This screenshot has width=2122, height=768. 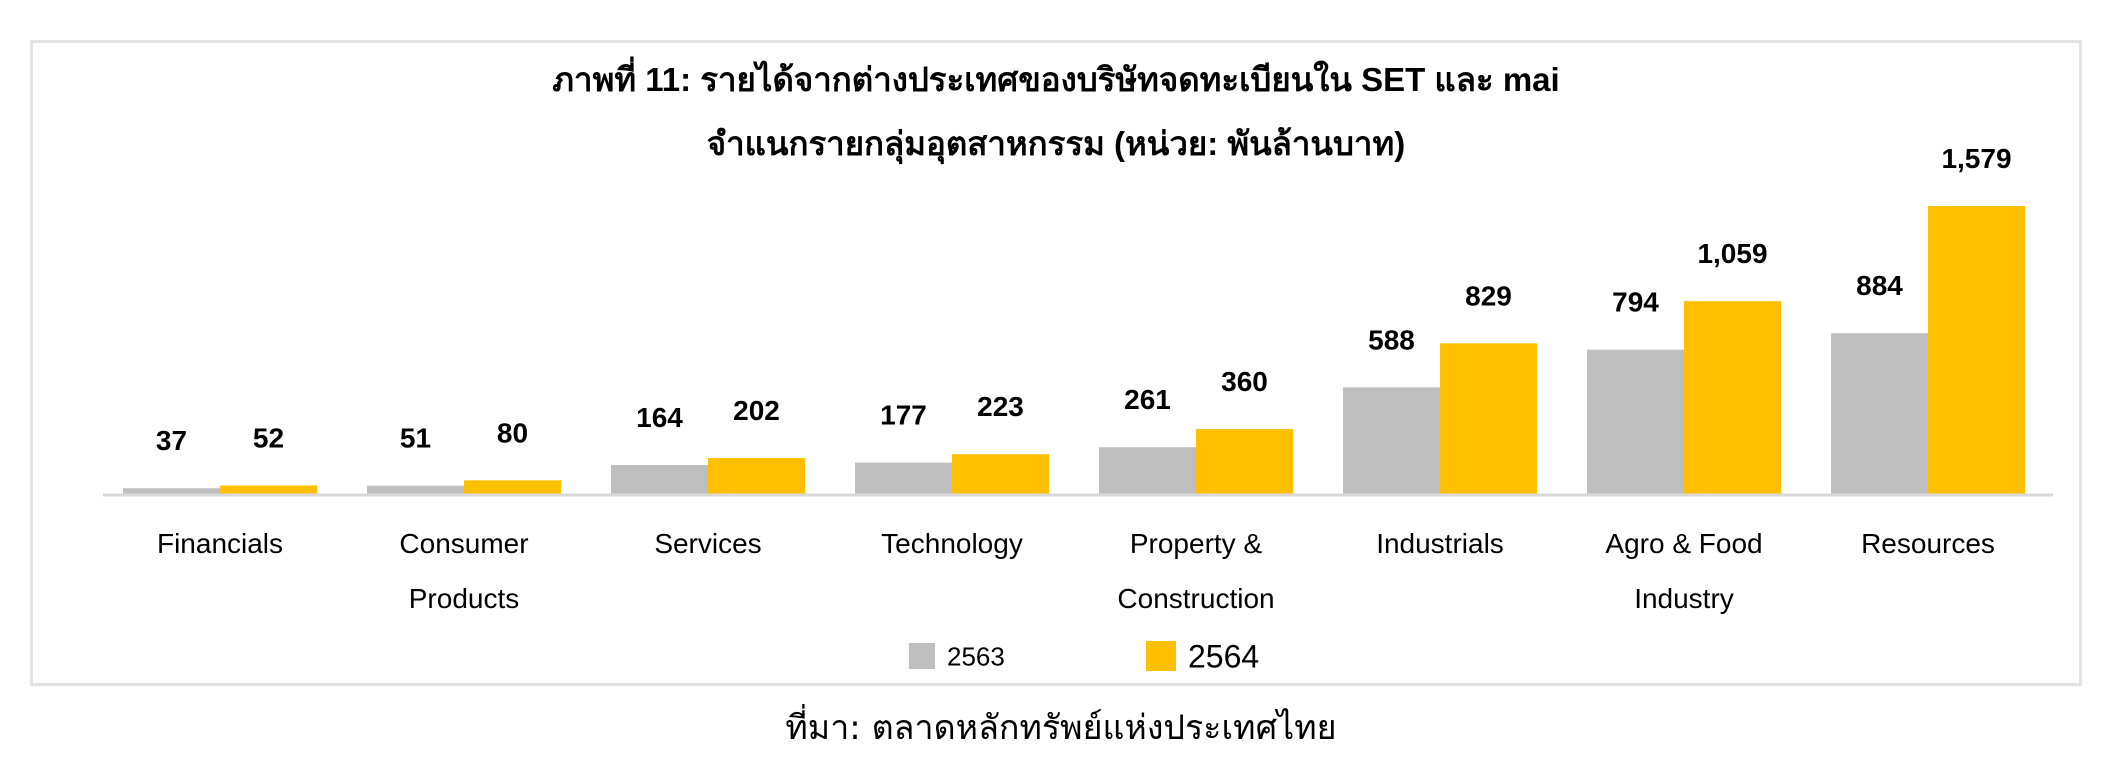 I want to click on value-label-2564-6: 1,059, so click(x=1732, y=253).